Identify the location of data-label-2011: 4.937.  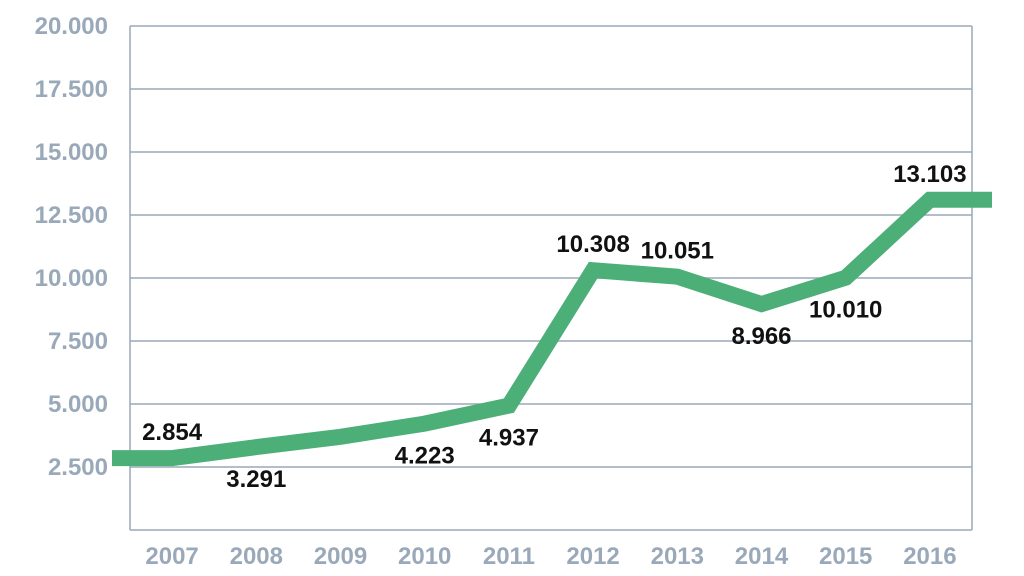
(509, 438).